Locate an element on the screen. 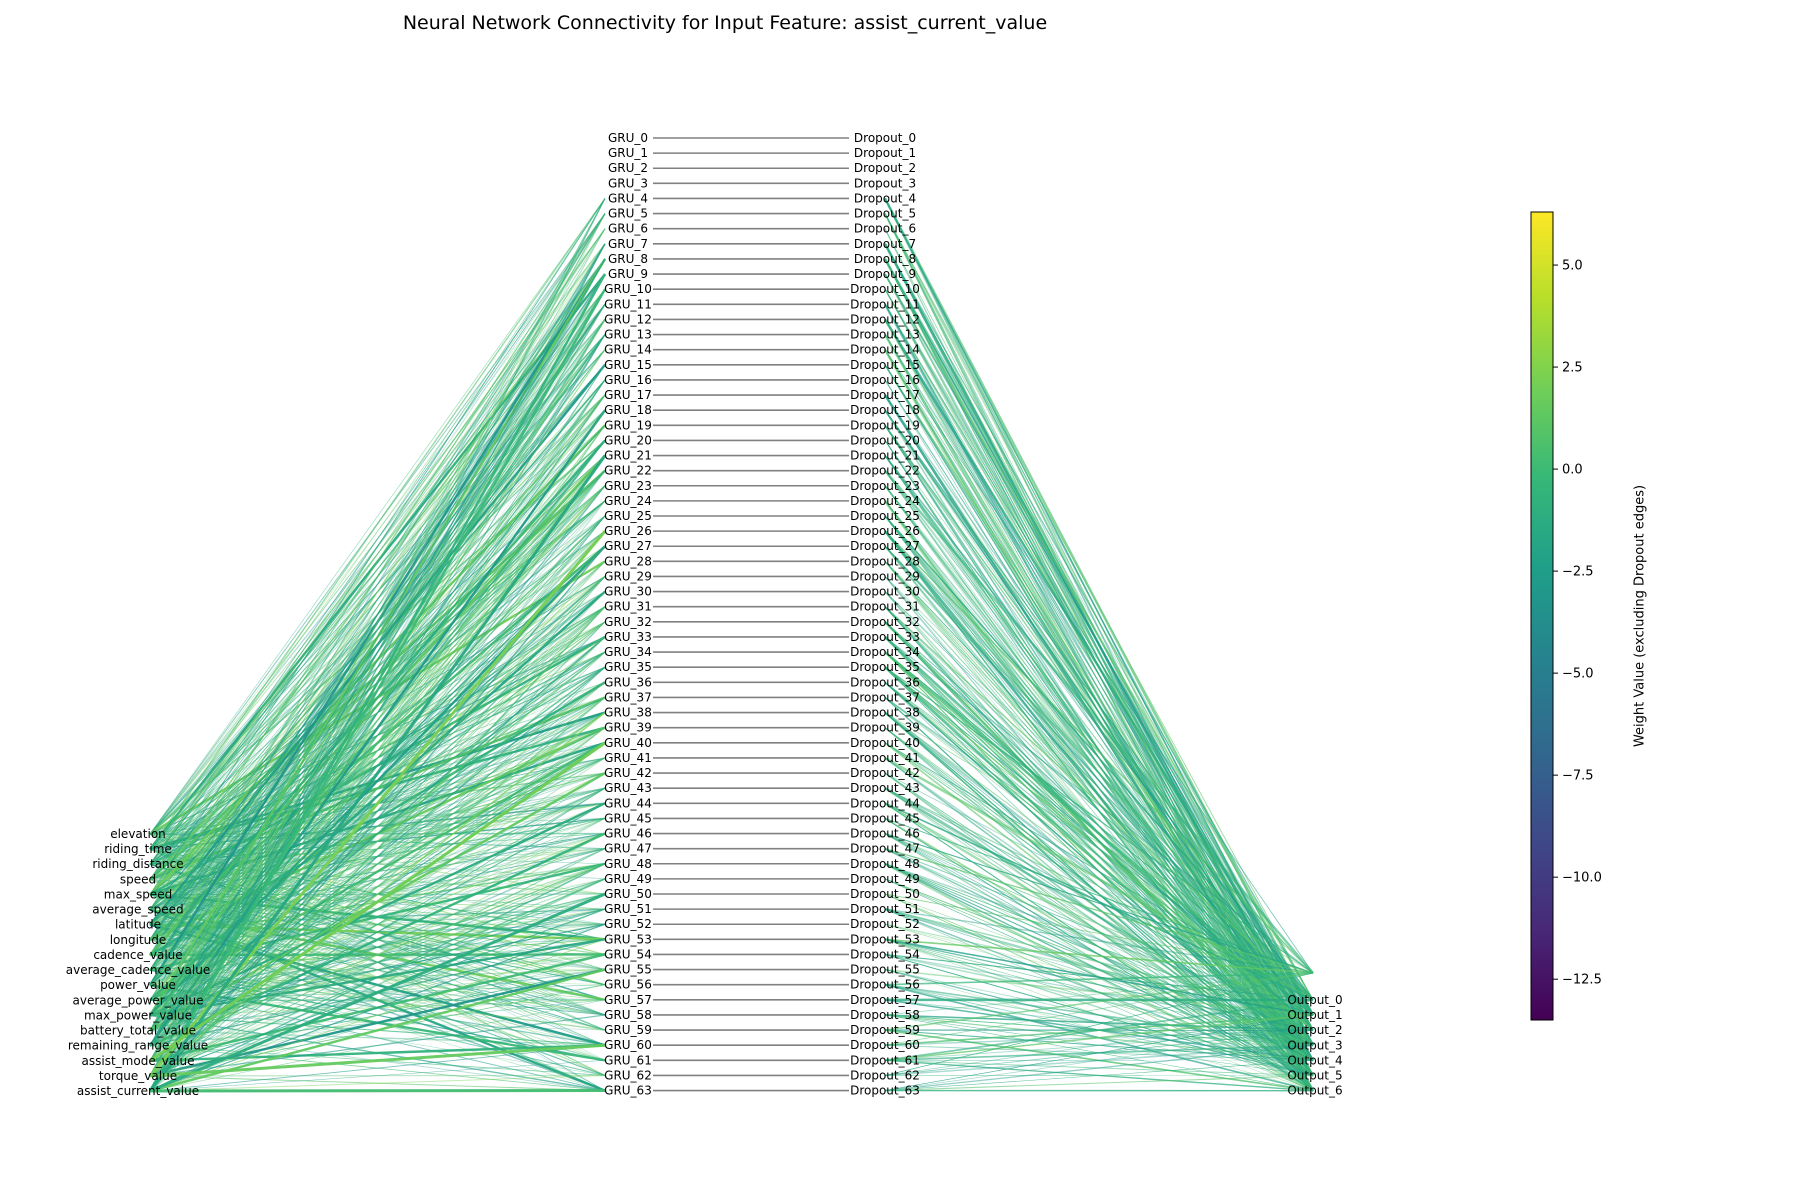 This screenshot has height=1200, width=1800. gru-node-label: GRU_39 is located at coordinates (628, 728).